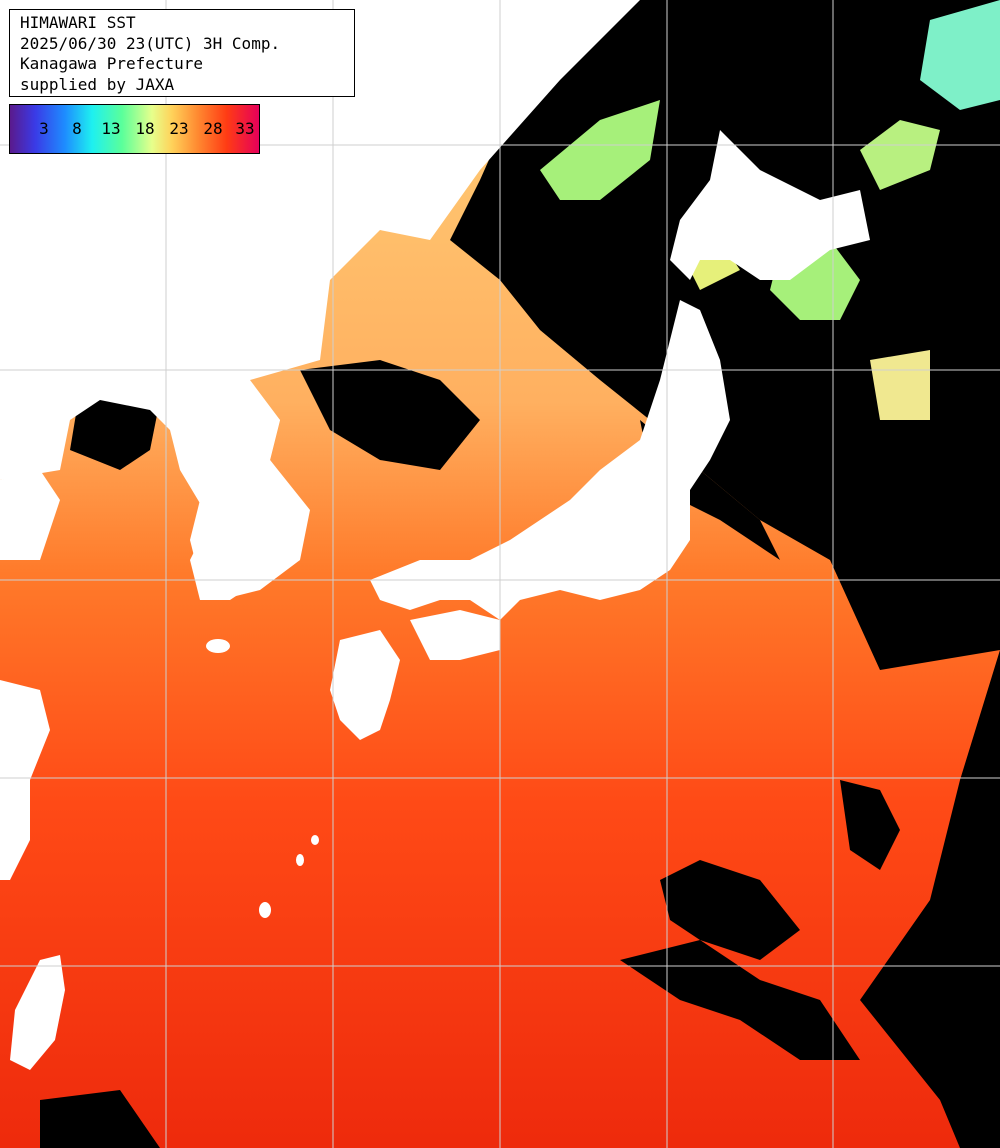 The image size is (1000, 1148). I want to click on land-shikoku, so click(455, 635).